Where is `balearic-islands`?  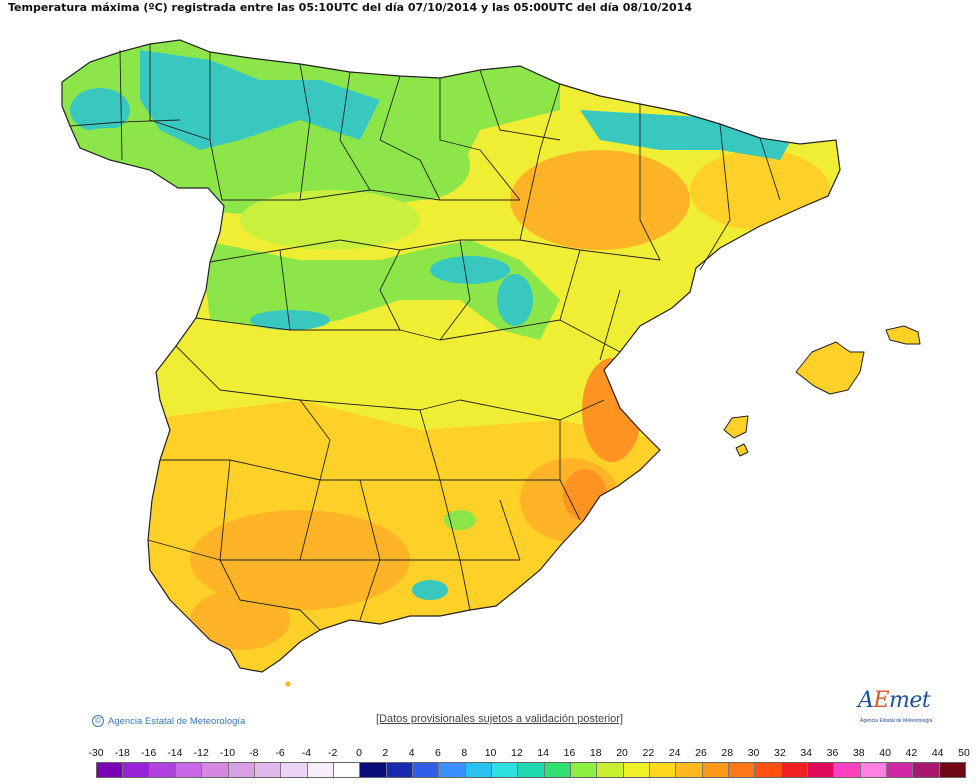
balearic-islands is located at coordinates (822, 391).